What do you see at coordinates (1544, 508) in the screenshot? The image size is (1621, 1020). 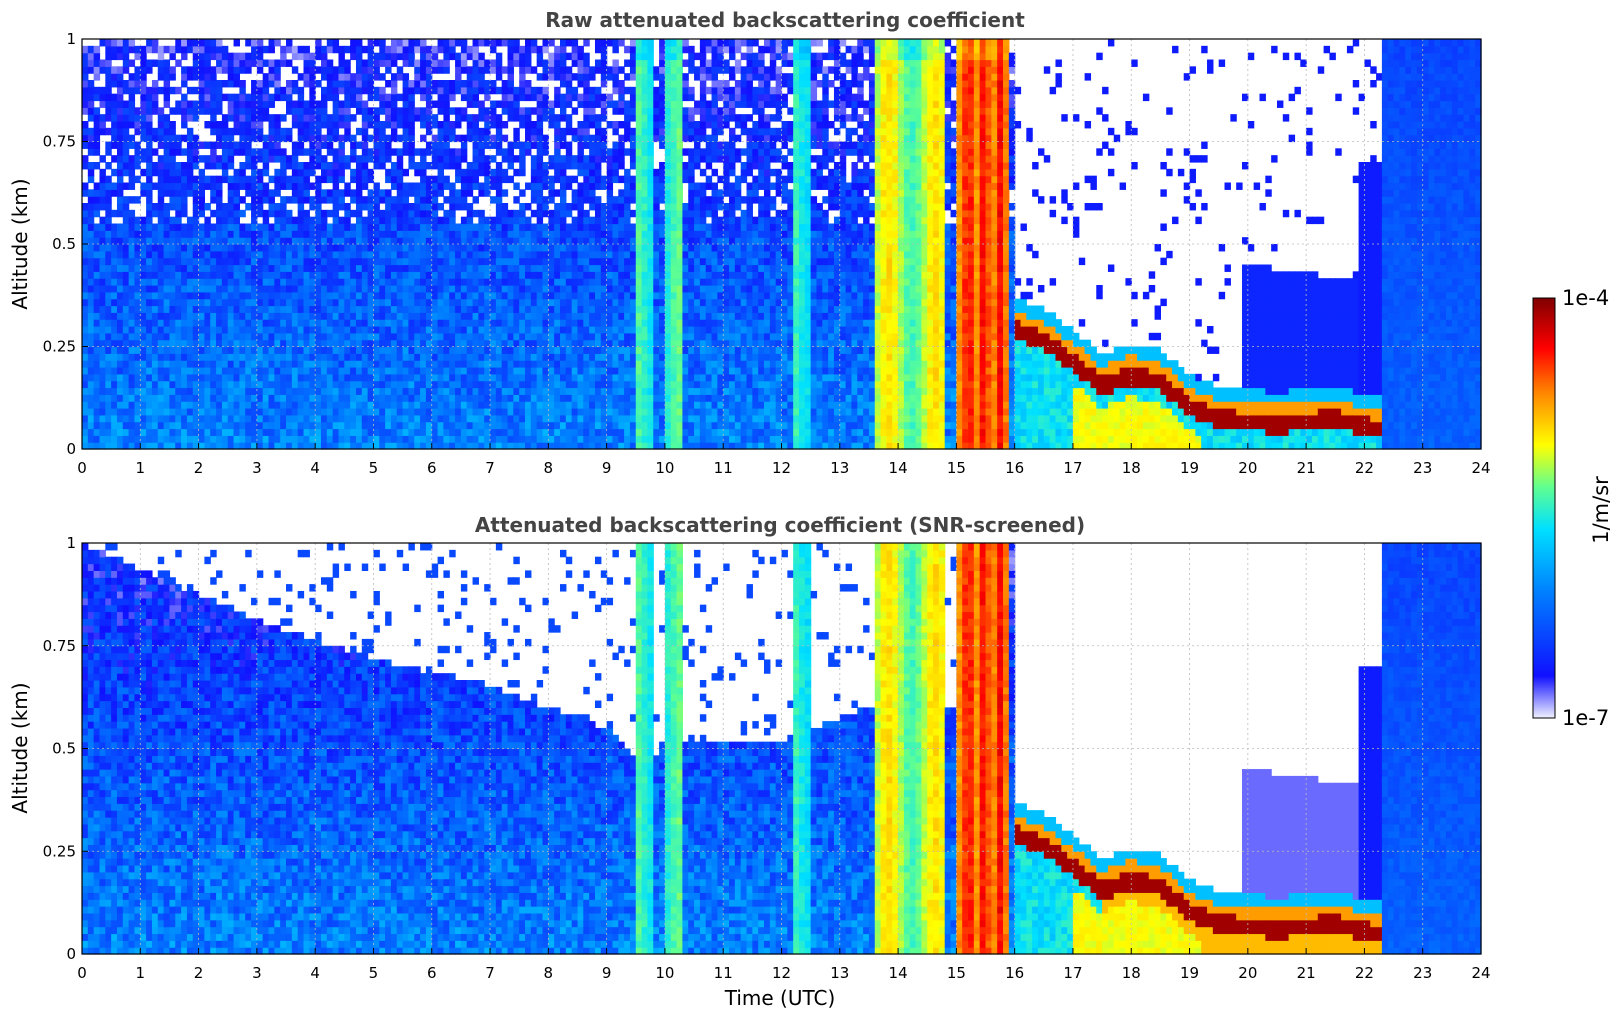 I see `colorbar-gradient` at bounding box center [1544, 508].